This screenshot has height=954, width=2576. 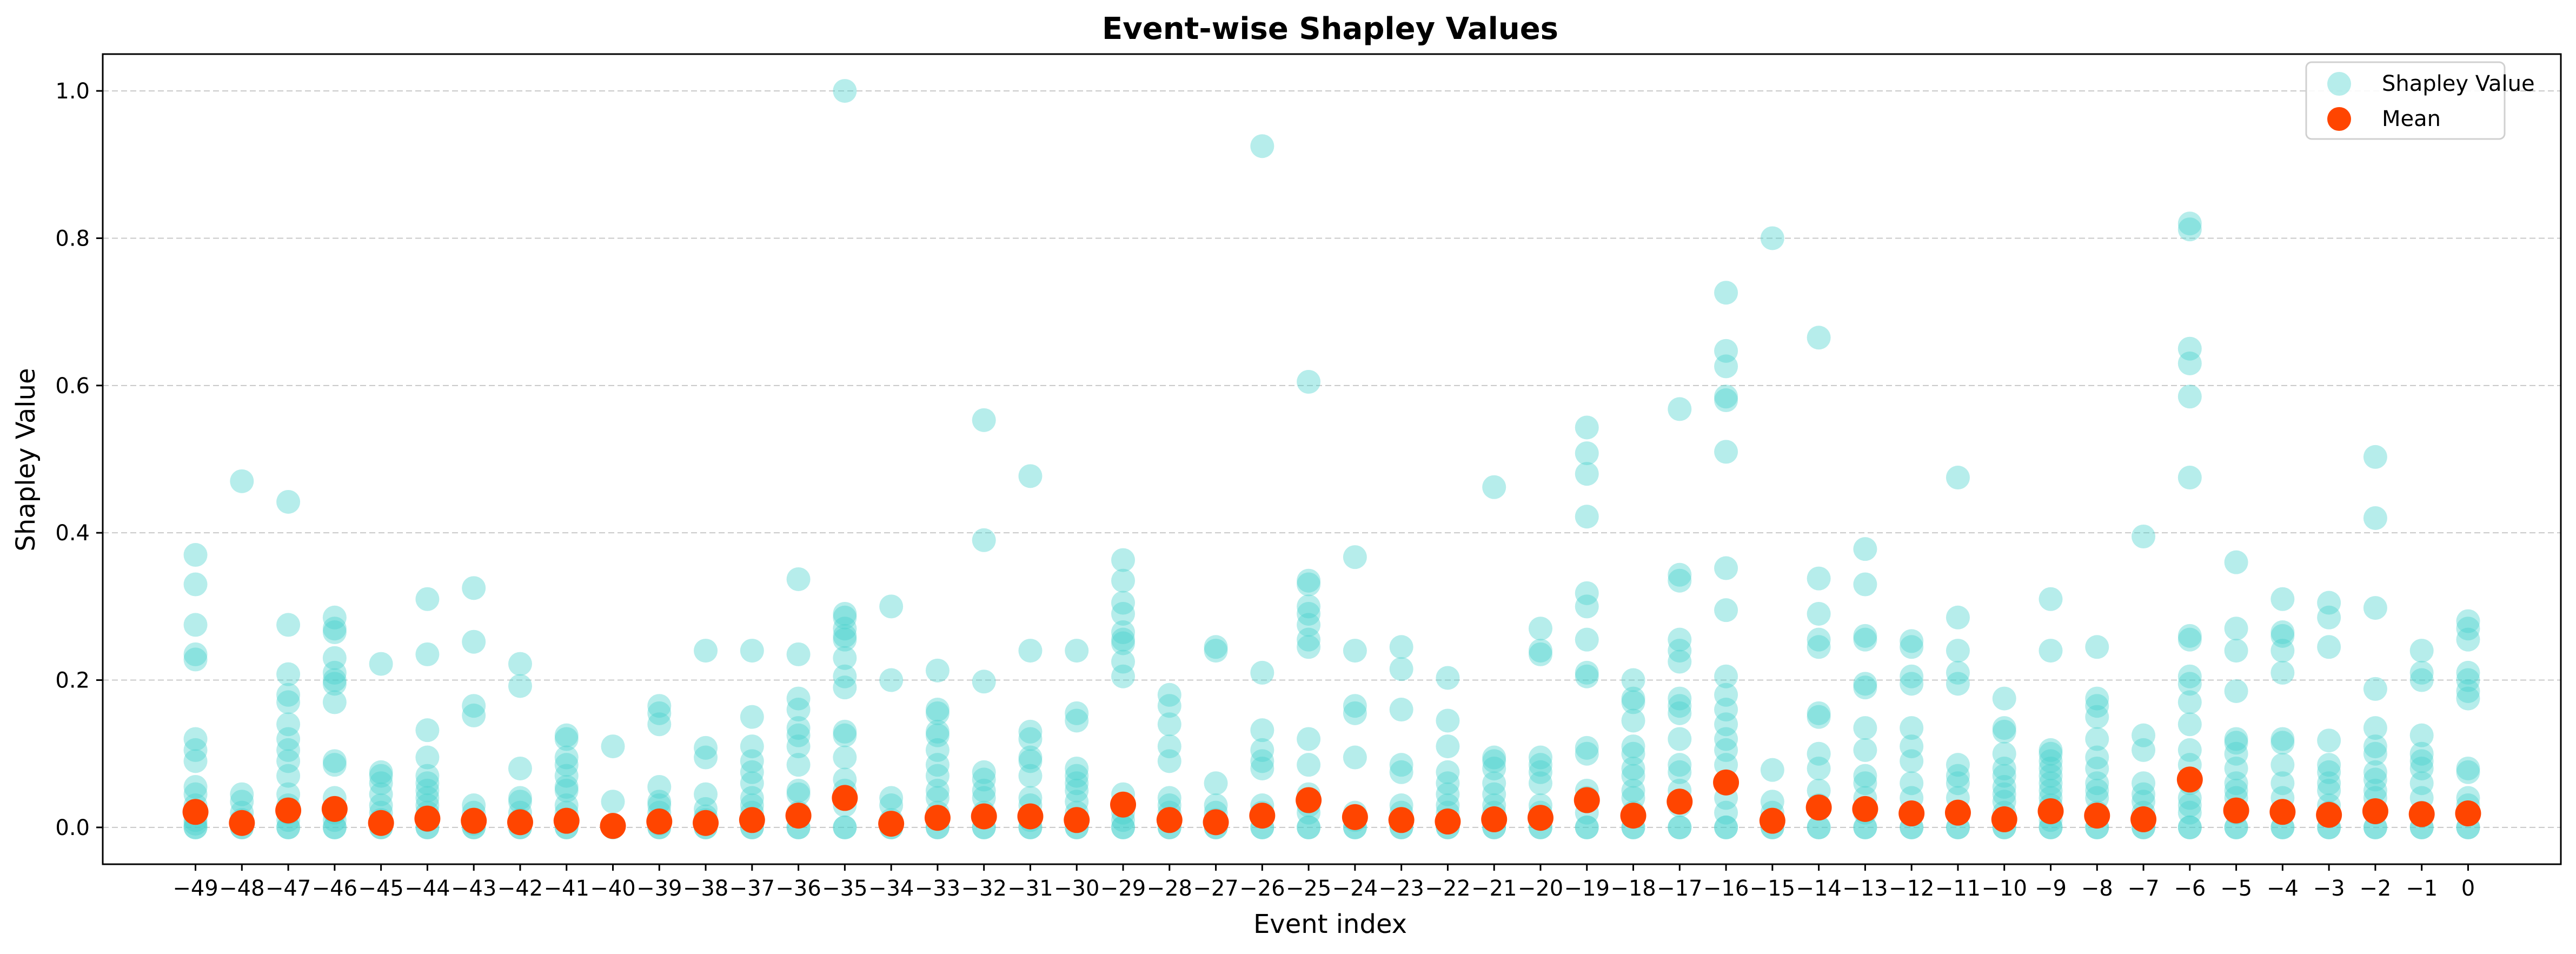 What do you see at coordinates (891, 888) in the screenshot?
I see `x-tick-label: −34` at bounding box center [891, 888].